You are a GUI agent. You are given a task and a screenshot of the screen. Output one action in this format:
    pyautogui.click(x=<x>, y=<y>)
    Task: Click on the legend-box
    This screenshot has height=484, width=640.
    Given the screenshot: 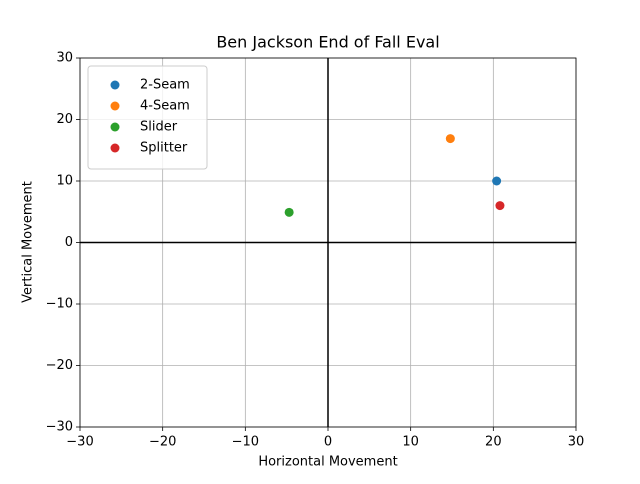 What is the action you would take?
    pyautogui.click(x=147, y=117)
    